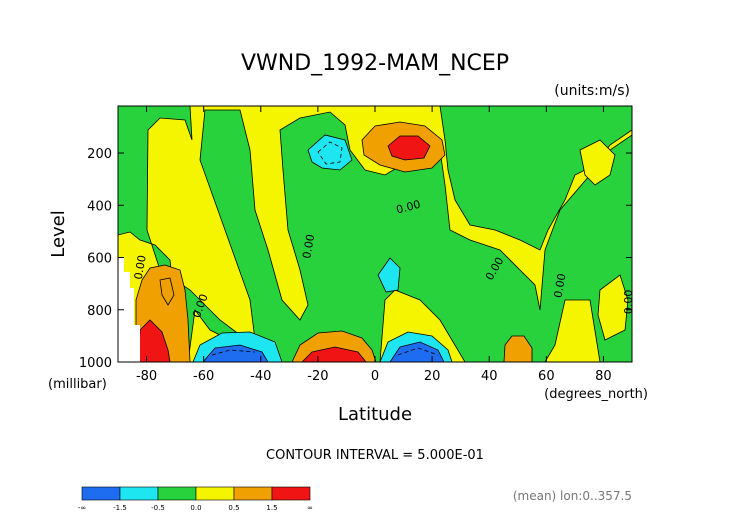 The image size is (752, 532). I want to click on x-tick-label: 40, so click(489, 376).